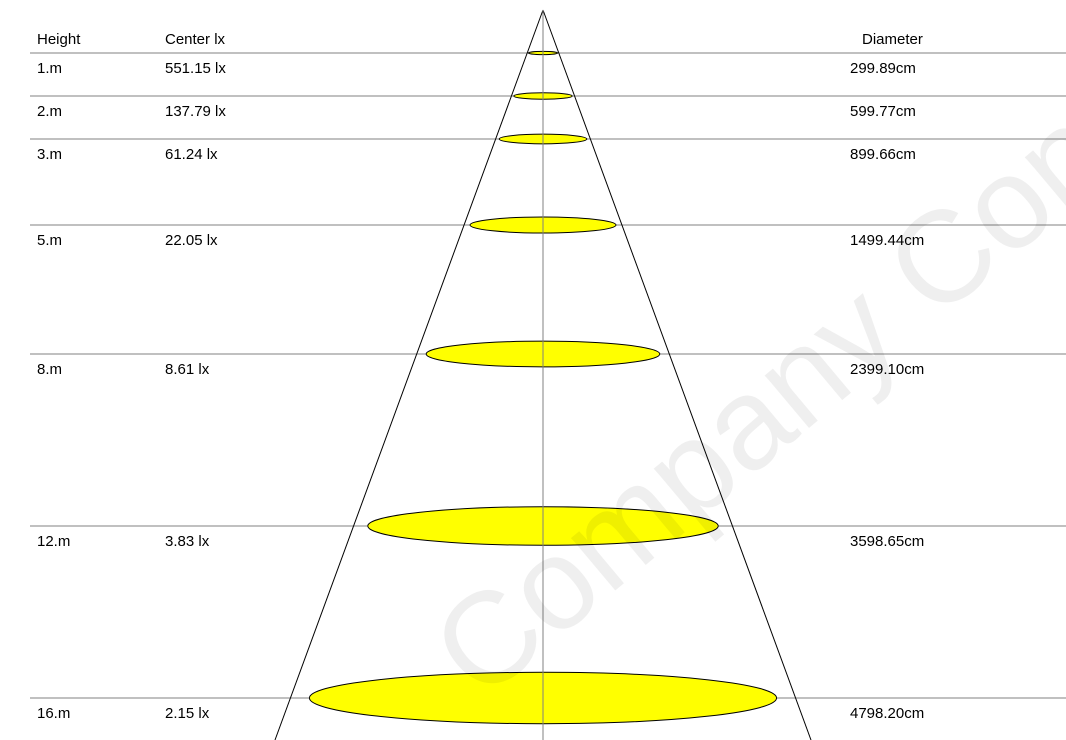 The height and width of the screenshot is (740, 1066). I want to click on row-diameter: 599.77cm, so click(883, 111).